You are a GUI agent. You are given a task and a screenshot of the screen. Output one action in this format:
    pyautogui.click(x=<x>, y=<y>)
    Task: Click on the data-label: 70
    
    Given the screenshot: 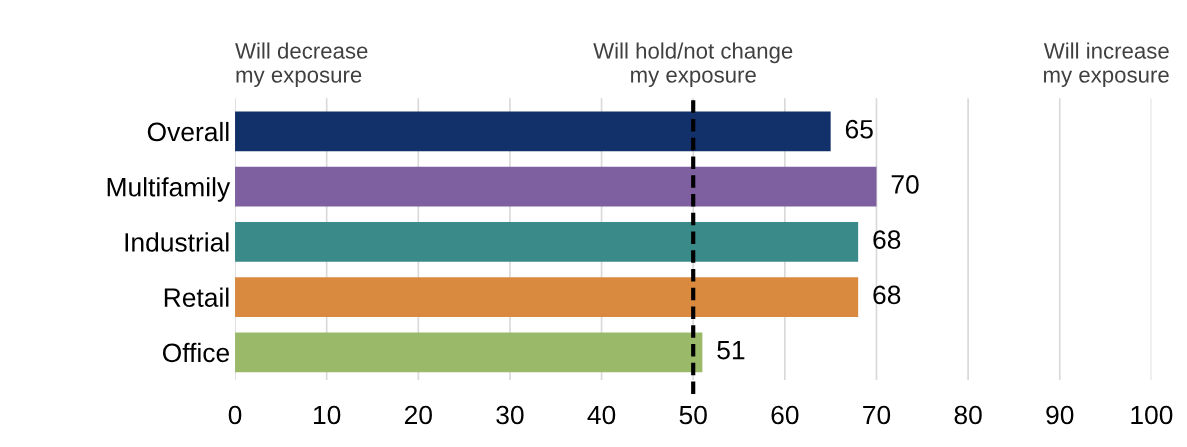 What is the action you would take?
    pyautogui.click(x=905, y=184)
    